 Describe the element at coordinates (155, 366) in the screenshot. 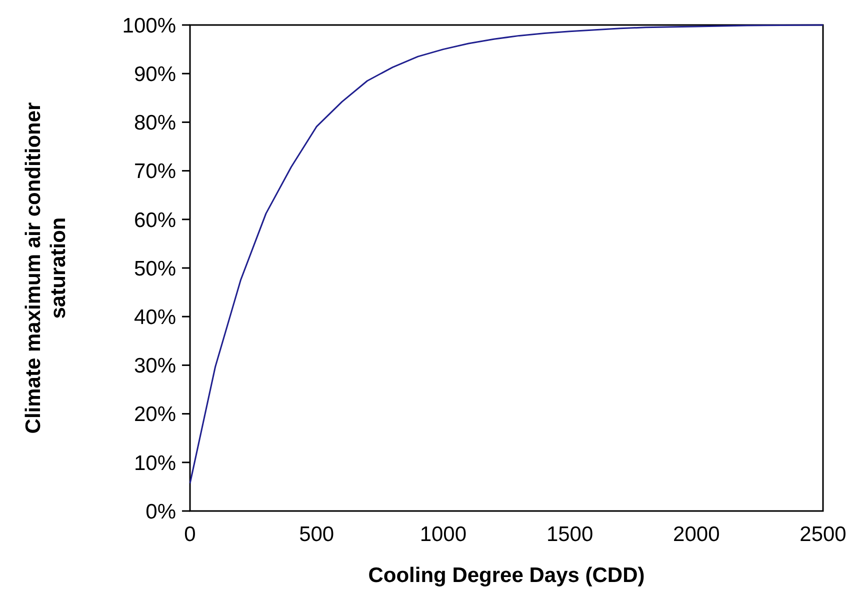

I see `y-tick-label: 30%` at that location.